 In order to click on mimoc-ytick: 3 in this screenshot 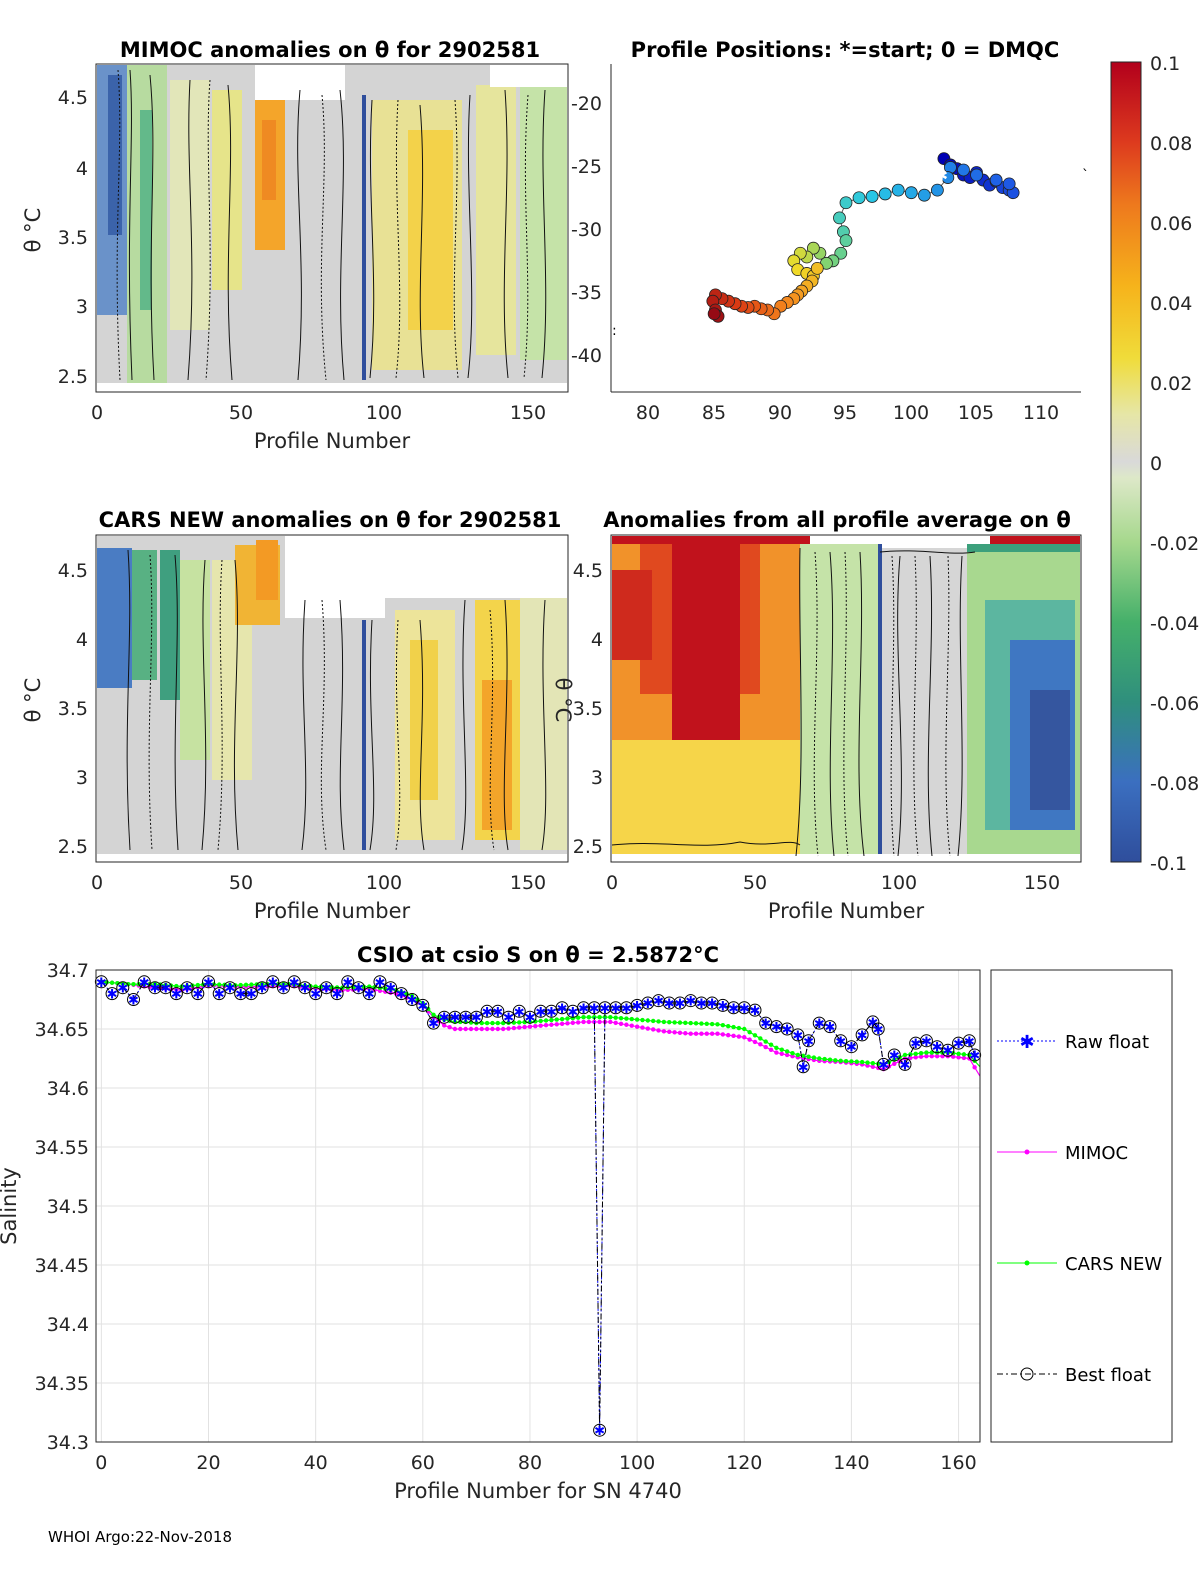, I will do `click(82, 307)`.